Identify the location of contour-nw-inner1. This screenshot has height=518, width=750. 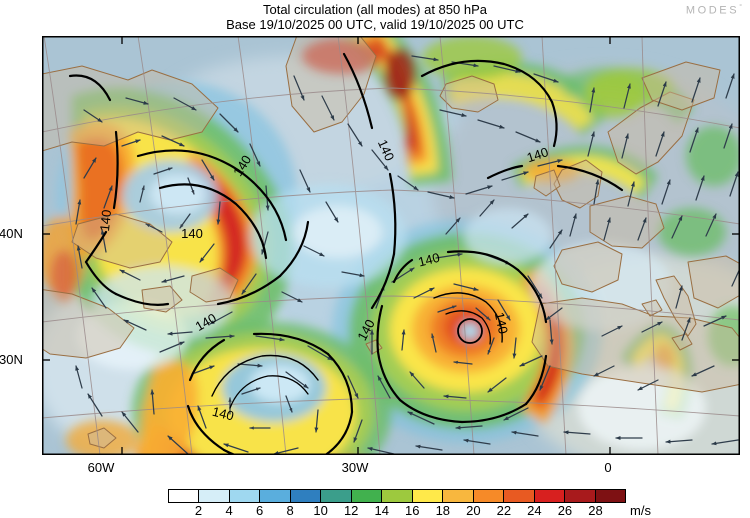
(212, 195).